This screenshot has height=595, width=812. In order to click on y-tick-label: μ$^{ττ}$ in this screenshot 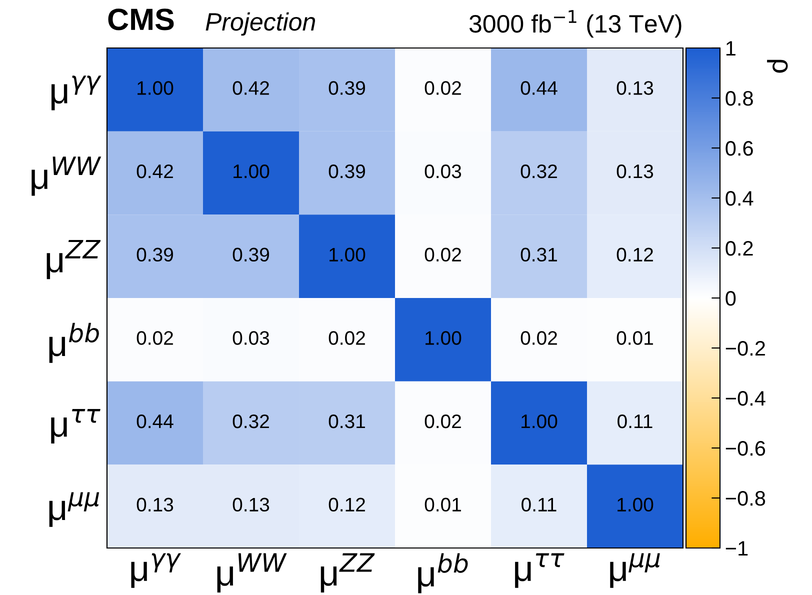, I will do `click(75, 426)`.